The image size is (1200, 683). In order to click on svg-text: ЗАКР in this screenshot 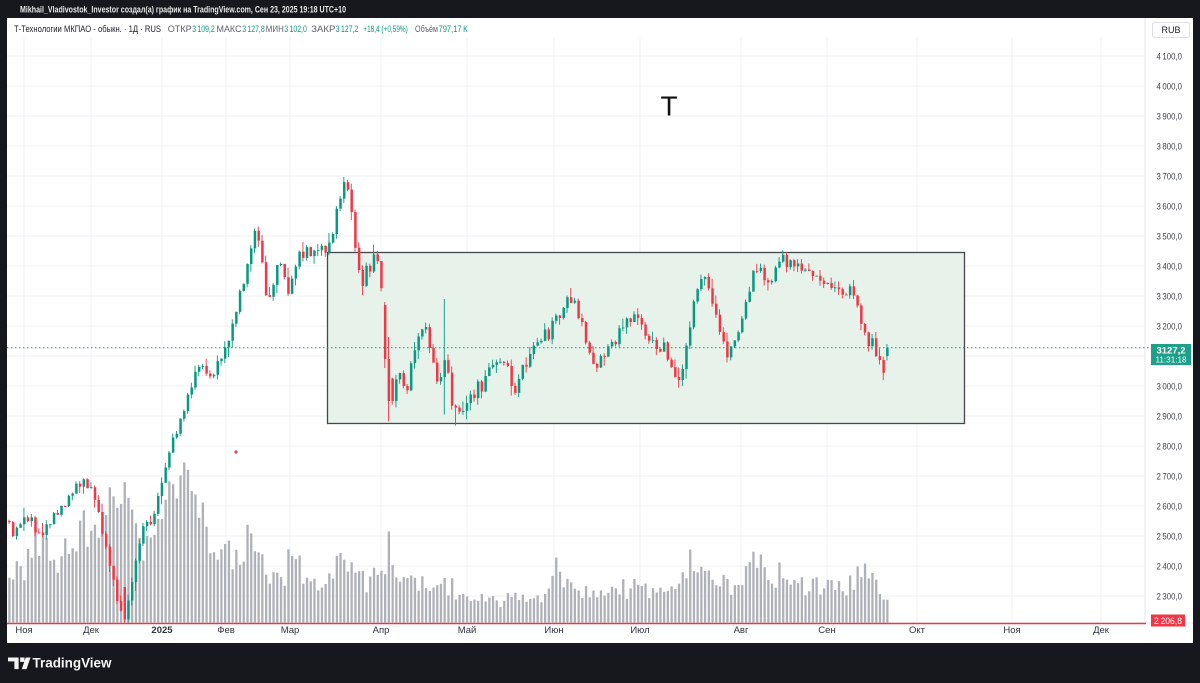, I will do `click(323, 29)`.